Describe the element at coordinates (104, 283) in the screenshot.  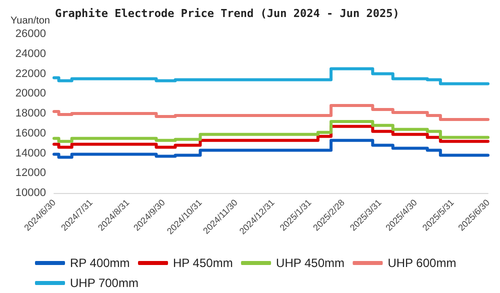
I see `legend-label: UHP 700mm` at that location.